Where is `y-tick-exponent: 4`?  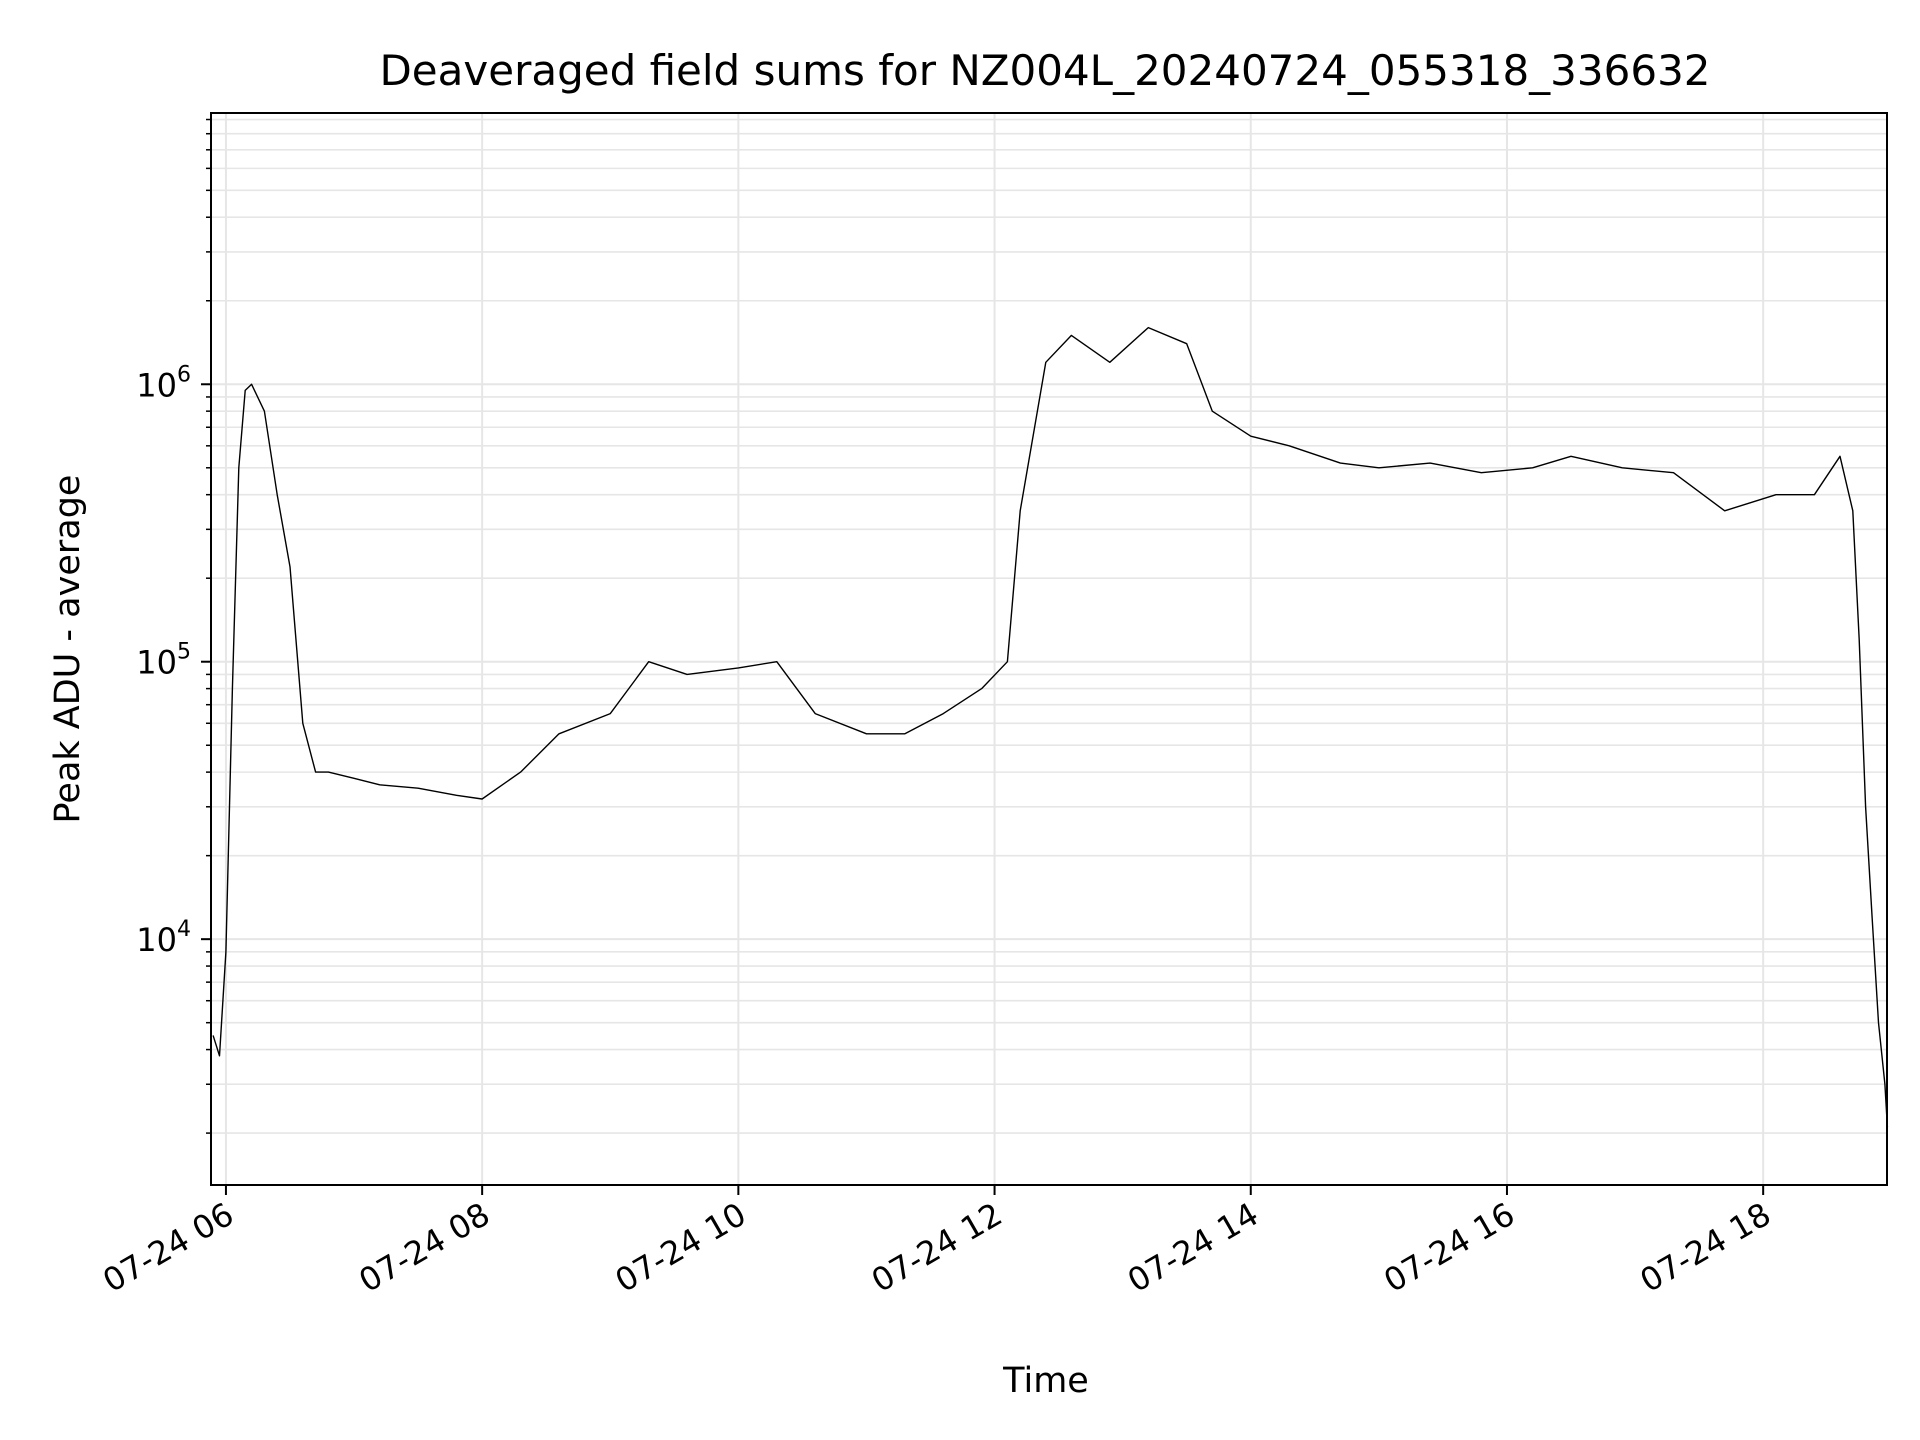 y-tick-exponent: 4 is located at coordinates (184, 929).